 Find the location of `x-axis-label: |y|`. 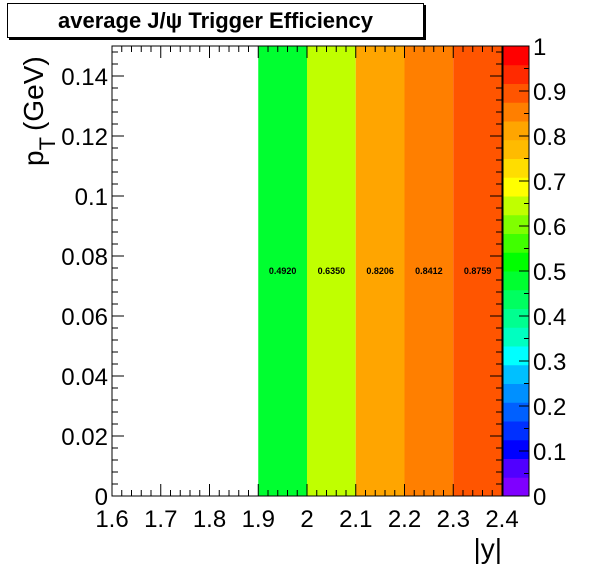

x-axis-label: |y| is located at coordinates (487, 548).